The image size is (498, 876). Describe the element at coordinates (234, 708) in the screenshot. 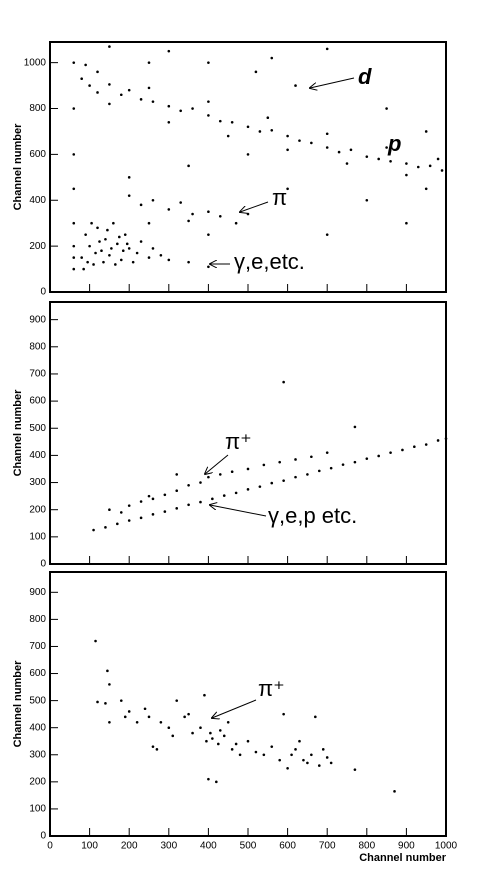

I see `annotation-arrow` at that location.